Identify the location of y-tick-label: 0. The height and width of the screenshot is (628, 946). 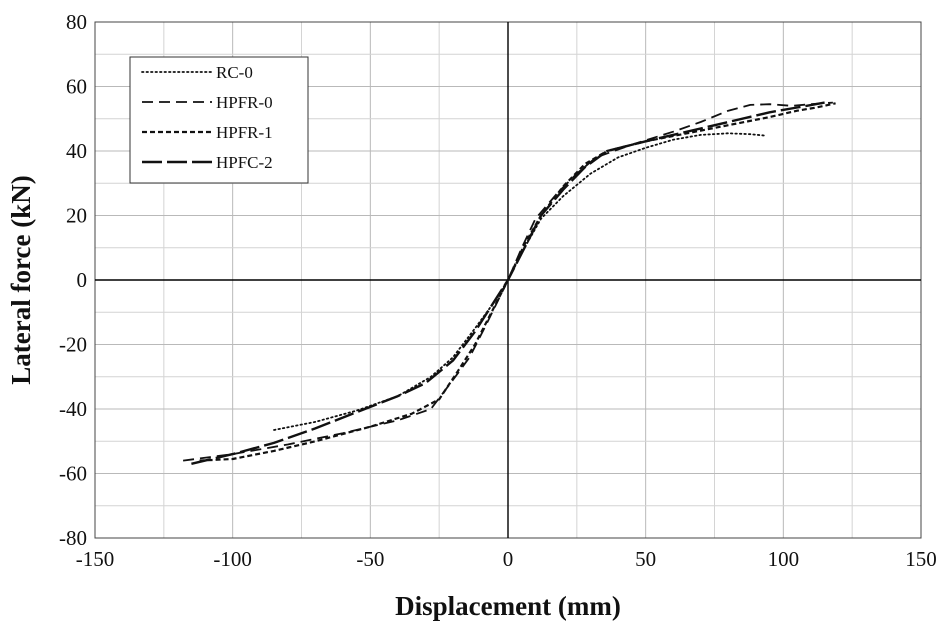
(82, 280).